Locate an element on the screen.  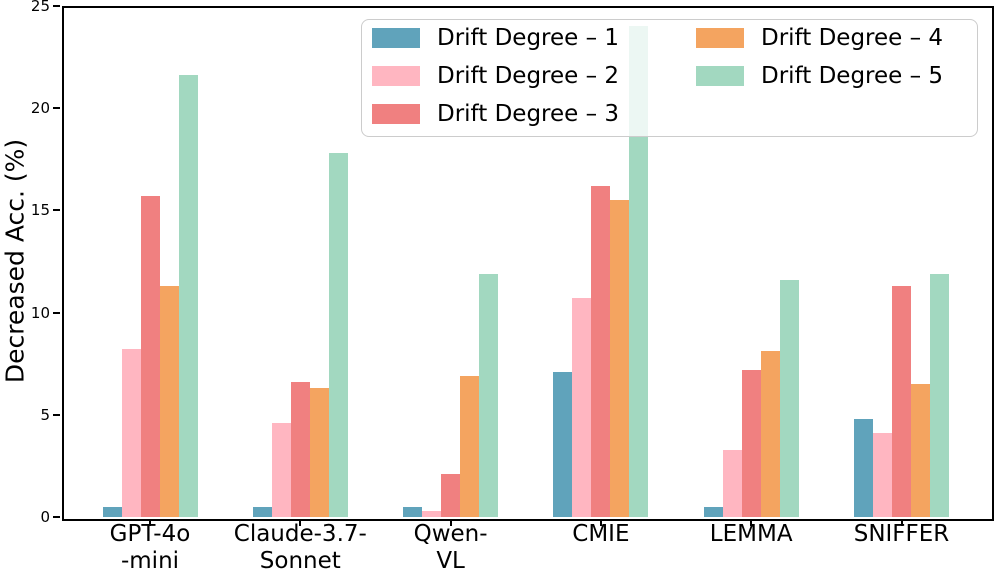
y-tick-label: 20 is located at coordinates (40, 108).